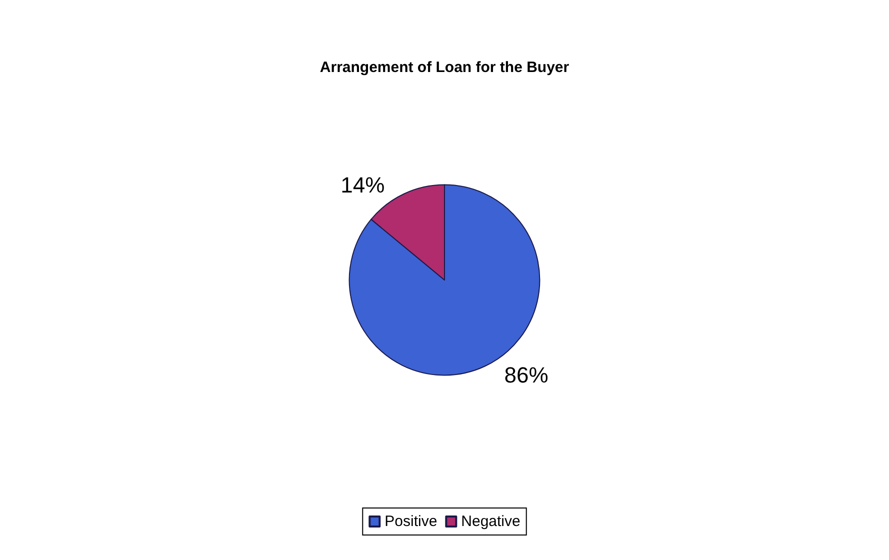  Describe the element at coordinates (526, 375) in the screenshot. I see `data-label: 86%` at that location.